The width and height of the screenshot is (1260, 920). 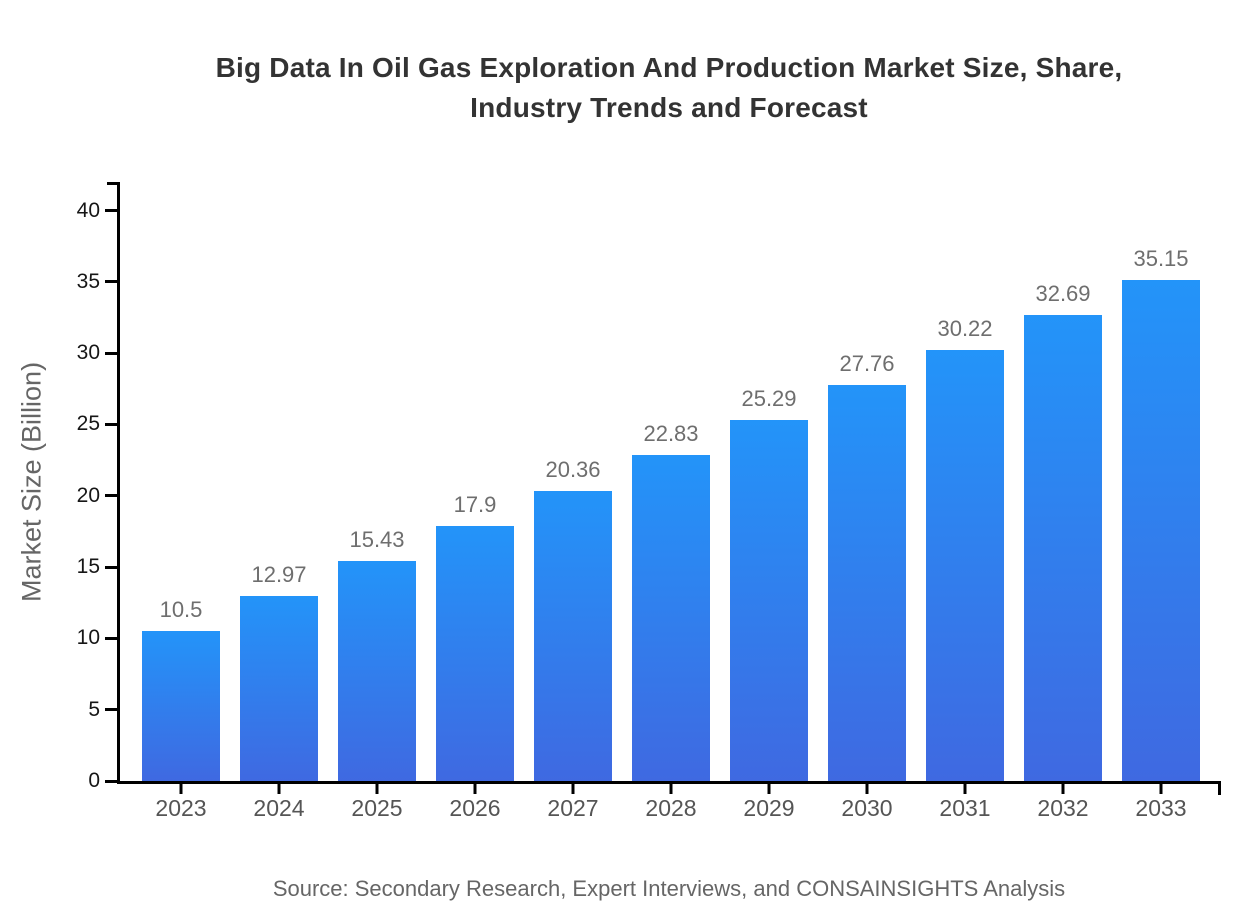 What do you see at coordinates (769, 399) in the screenshot?
I see `bar-value-label: 25.29` at bounding box center [769, 399].